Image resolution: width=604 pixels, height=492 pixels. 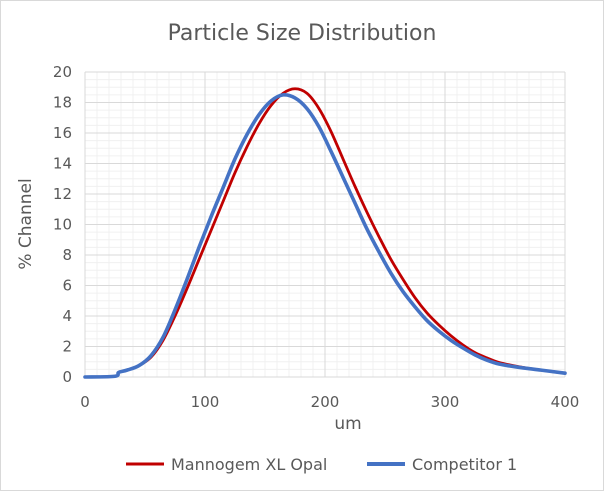 I want to click on x-tick-label: 200, so click(x=325, y=402).